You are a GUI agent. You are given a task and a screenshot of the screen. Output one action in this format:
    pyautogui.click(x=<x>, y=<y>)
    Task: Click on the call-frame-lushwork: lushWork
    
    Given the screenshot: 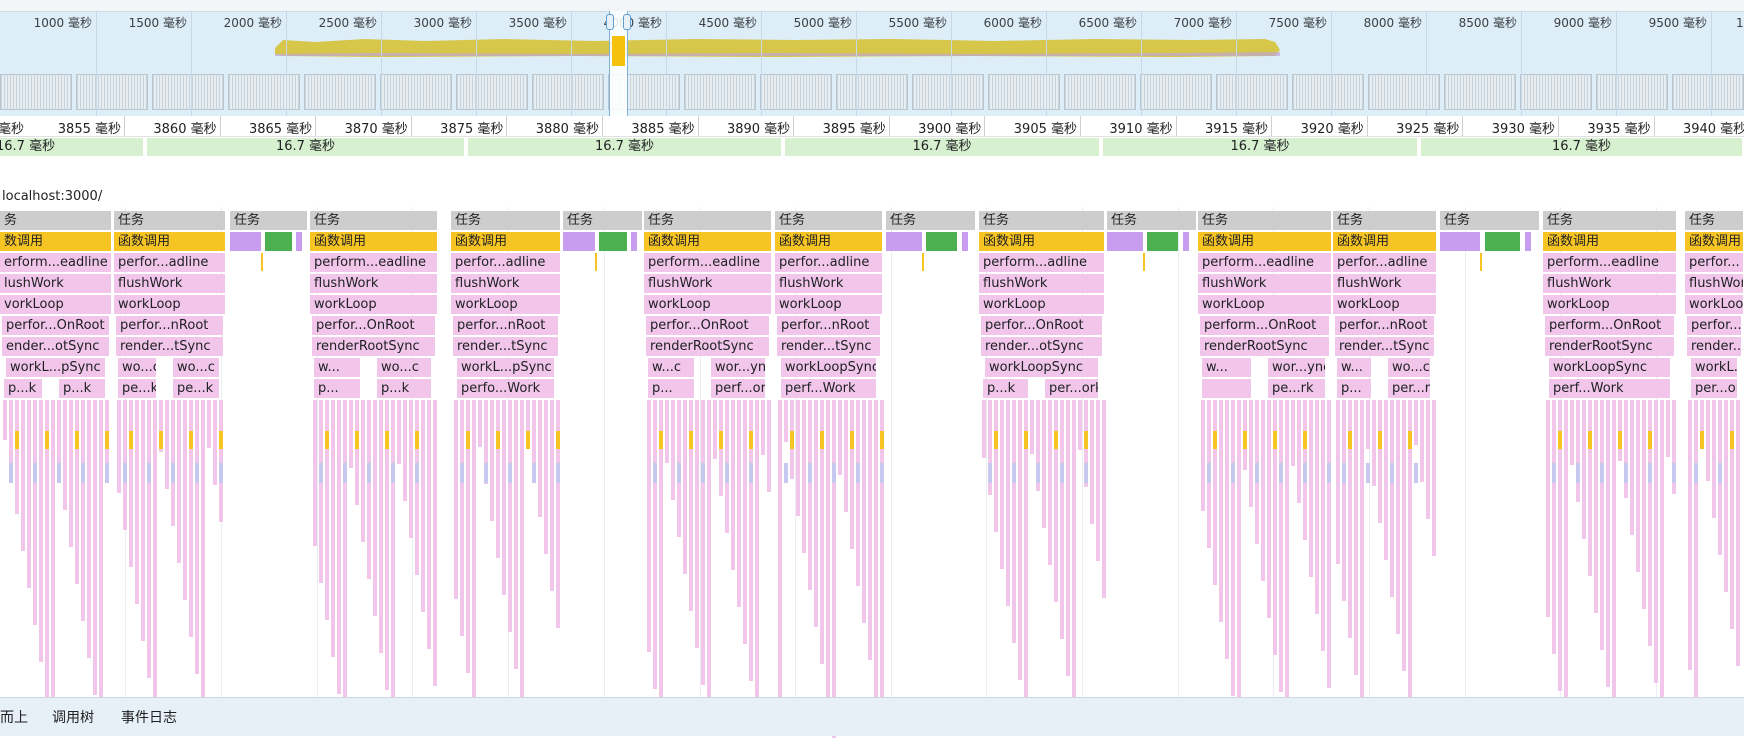 What is the action you would take?
    pyautogui.click(x=56, y=283)
    